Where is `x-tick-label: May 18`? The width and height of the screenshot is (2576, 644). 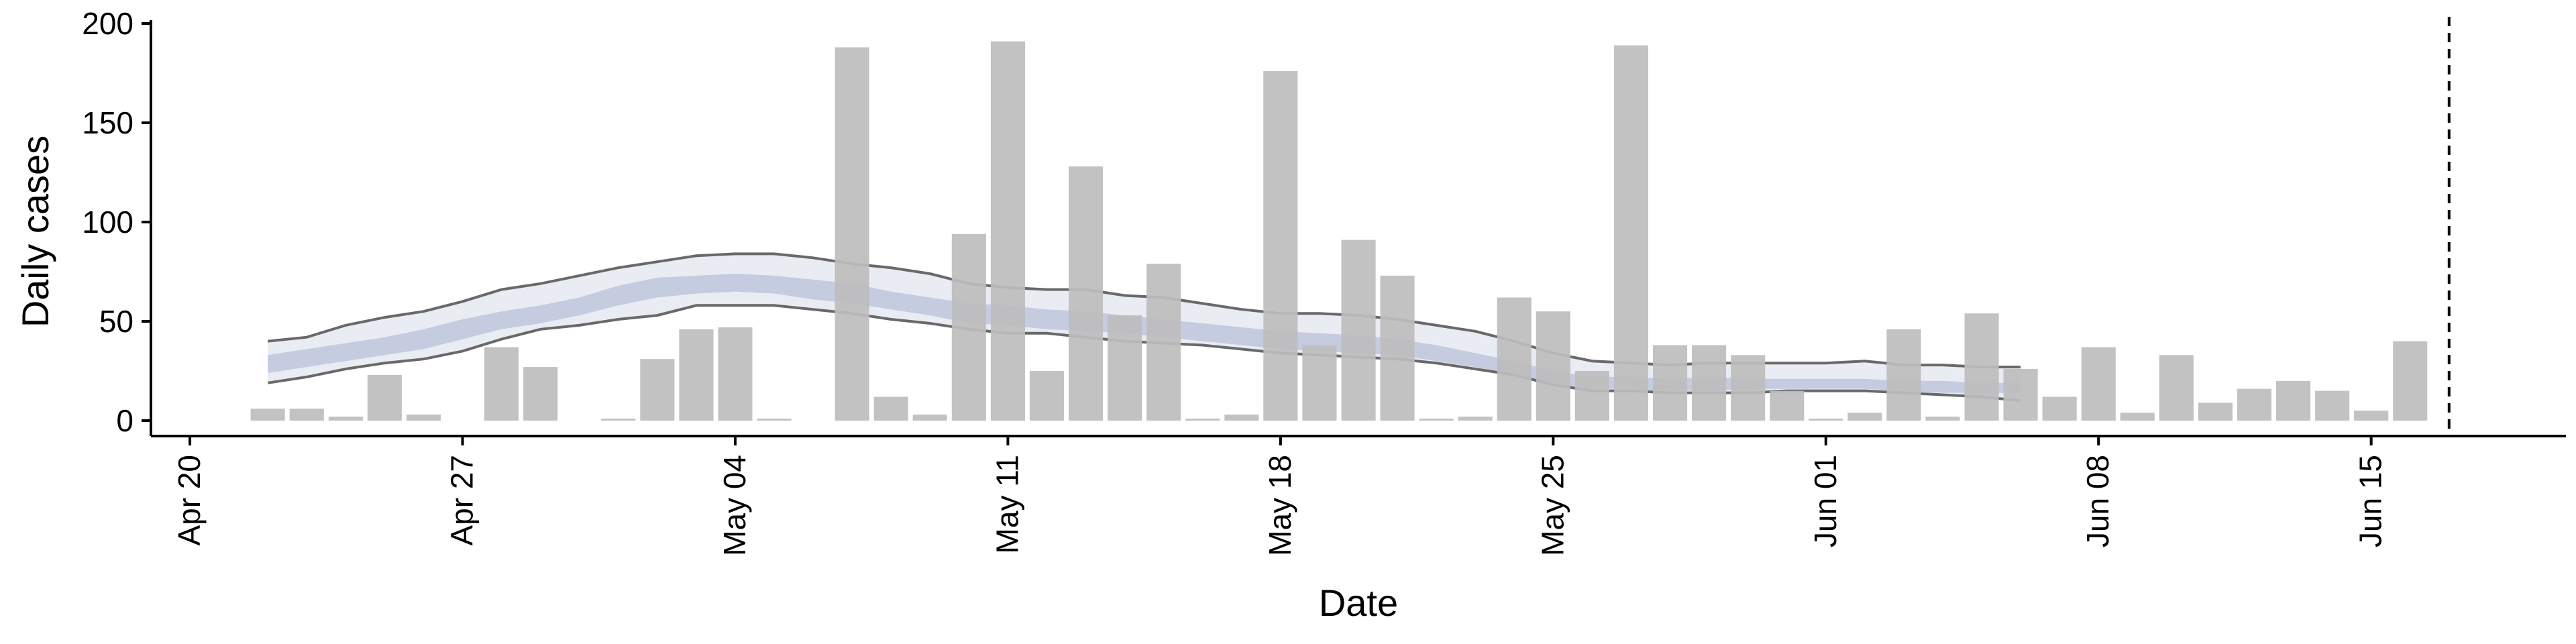
x-tick-label: May 18 is located at coordinates (1280, 505).